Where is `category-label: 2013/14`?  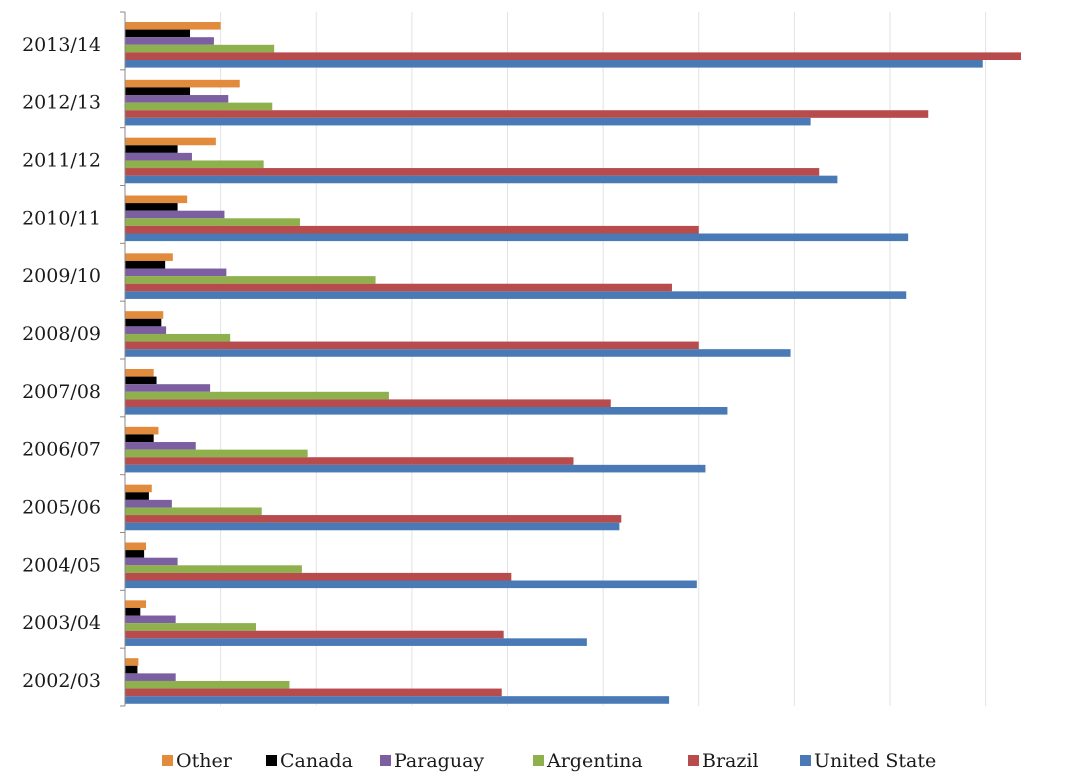
category-label: 2013/14 is located at coordinates (61, 45).